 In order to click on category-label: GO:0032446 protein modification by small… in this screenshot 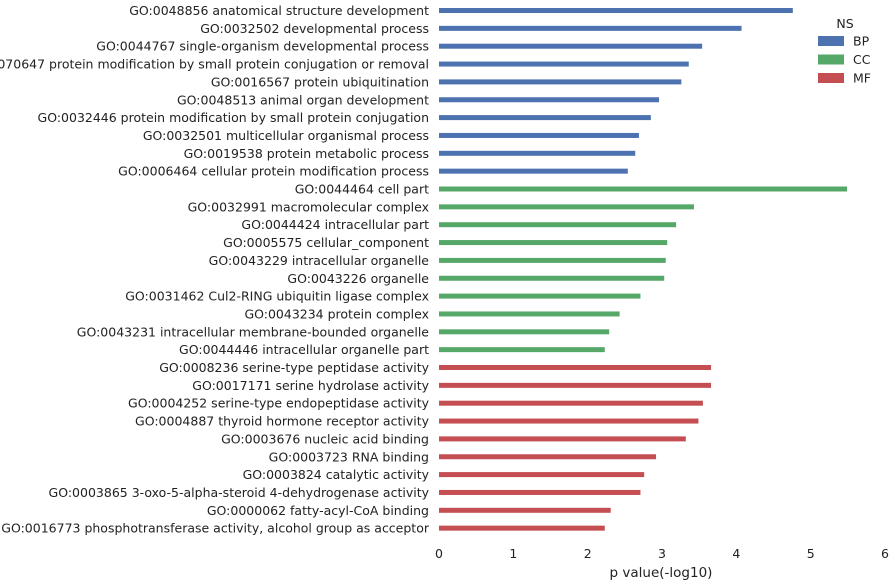, I will do `click(233, 117)`.